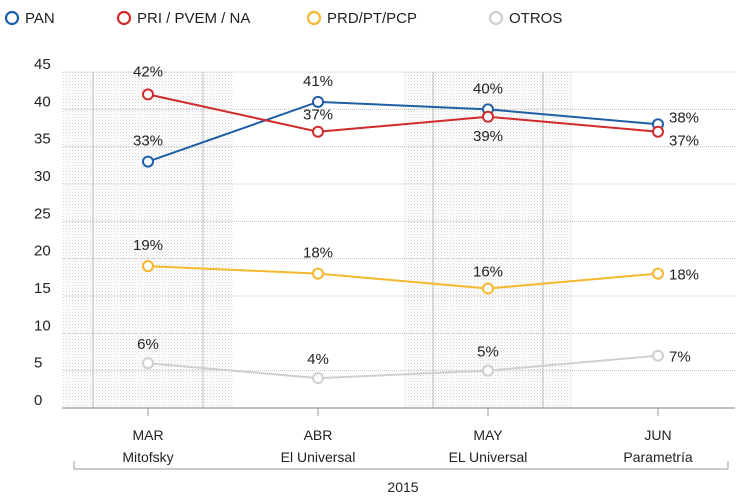 This screenshot has width=751, height=500. I want to click on data-label: 4%, so click(318, 359).